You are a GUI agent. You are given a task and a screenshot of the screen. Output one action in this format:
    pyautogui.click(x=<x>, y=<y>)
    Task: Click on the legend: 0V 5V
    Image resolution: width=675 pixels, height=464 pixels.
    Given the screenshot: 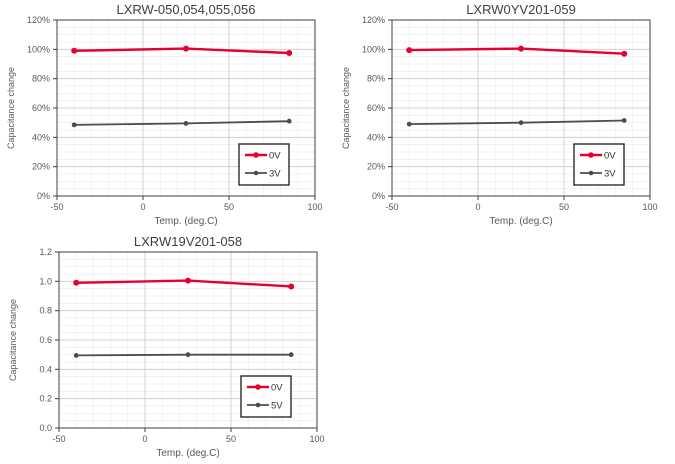 What is the action you would take?
    pyautogui.click(x=266, y=396)
    